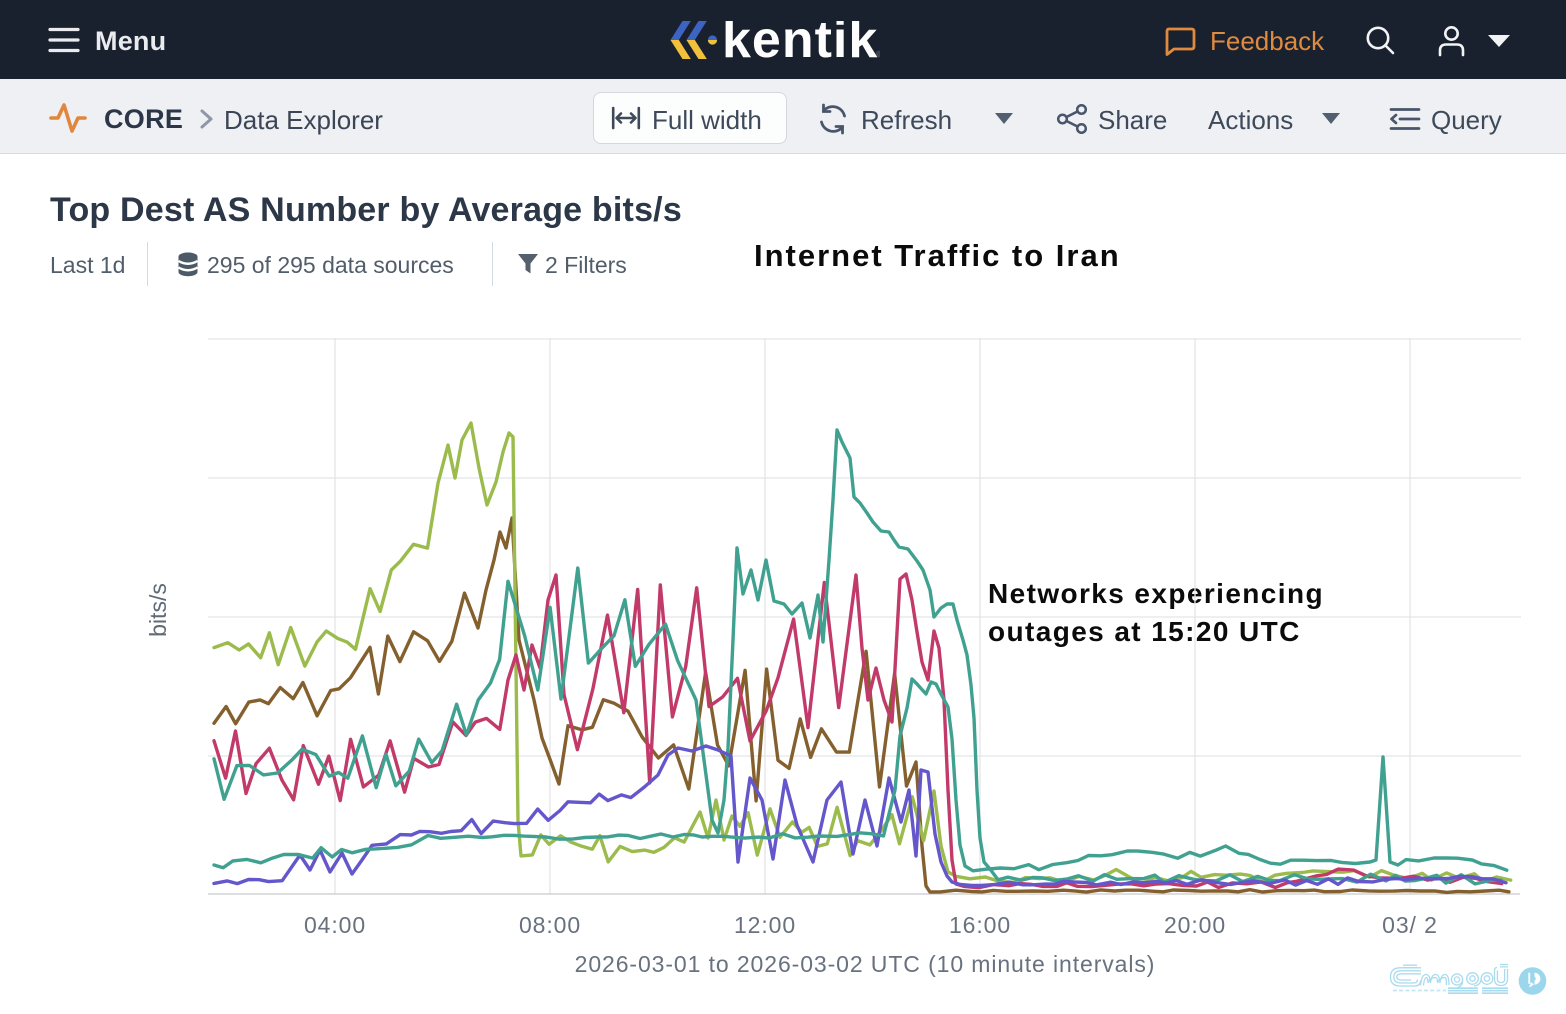  What do you see at coordinates (550, 925) in the screenshot?
I see `svg-text: 08:00` at bounding box center [550, 925].